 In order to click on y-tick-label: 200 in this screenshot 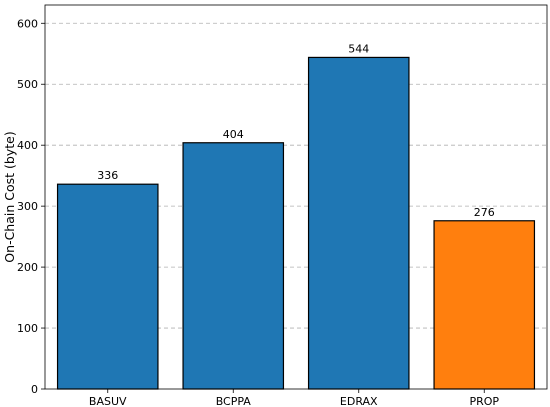, I will do `click(27, 267)`.